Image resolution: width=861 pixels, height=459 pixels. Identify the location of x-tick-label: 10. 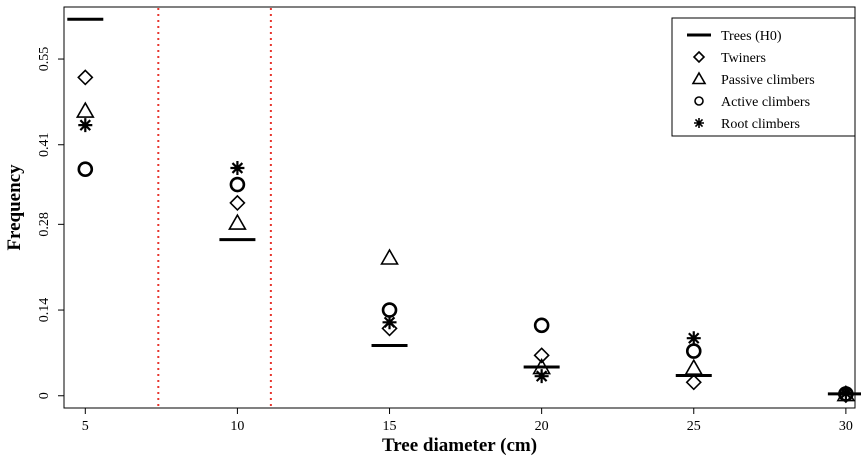
(237, 426).